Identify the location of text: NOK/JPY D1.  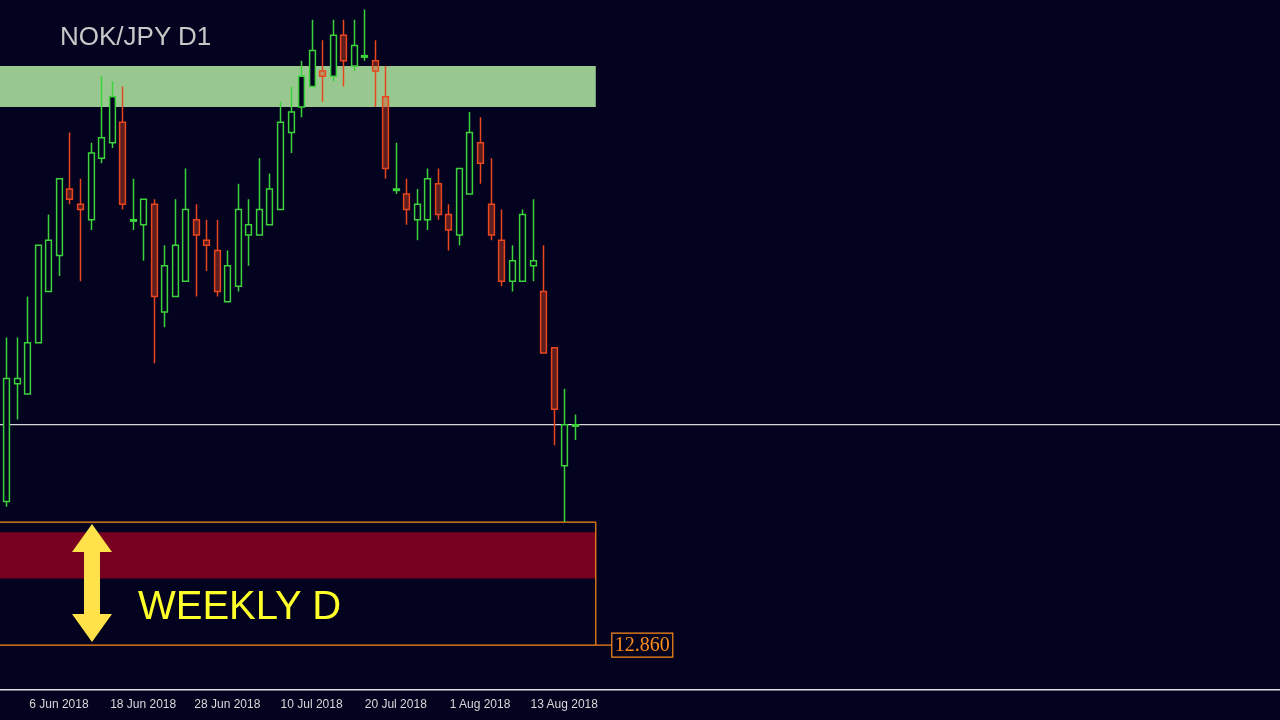
(136, 36).